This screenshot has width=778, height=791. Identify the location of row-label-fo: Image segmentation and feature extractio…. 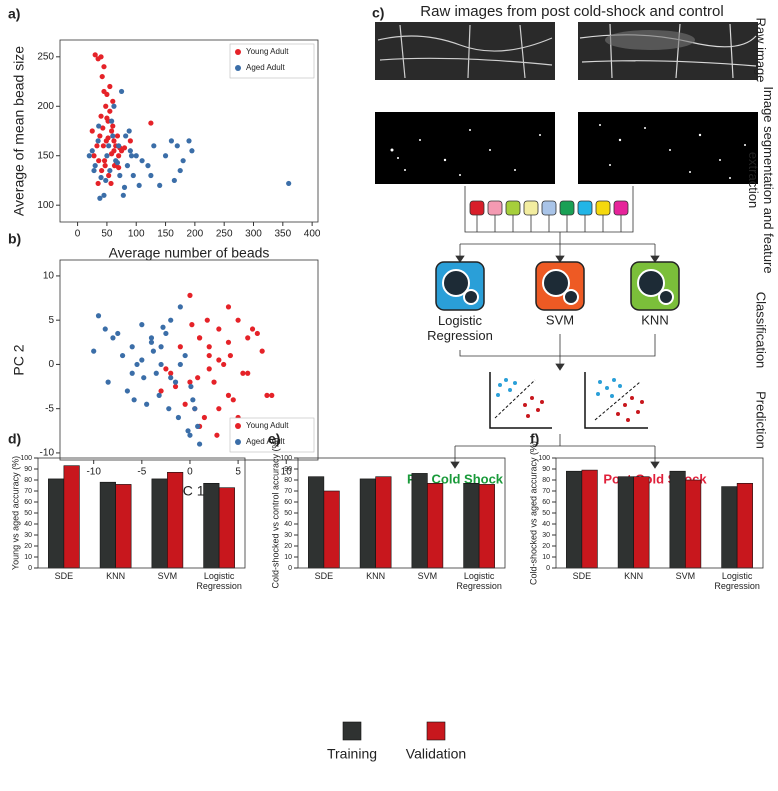
(760, 179).